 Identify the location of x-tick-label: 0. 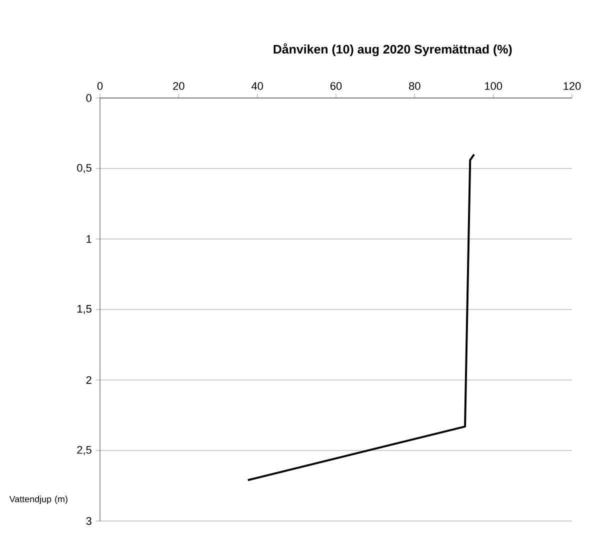
(100, 86).